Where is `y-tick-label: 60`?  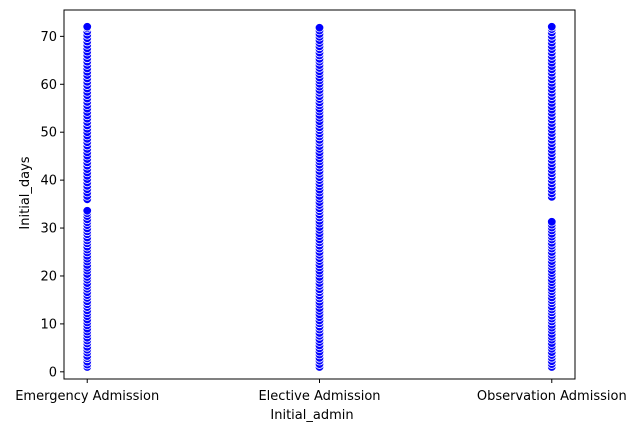 y-tick-label: 60 is located at coordinates (48, 85).